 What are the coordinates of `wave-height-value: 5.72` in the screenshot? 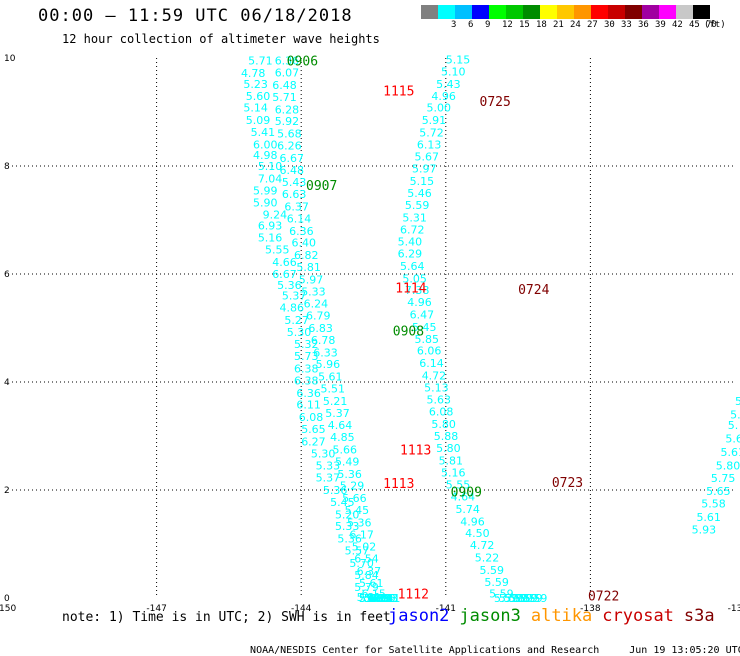 It's located at (431, 133).